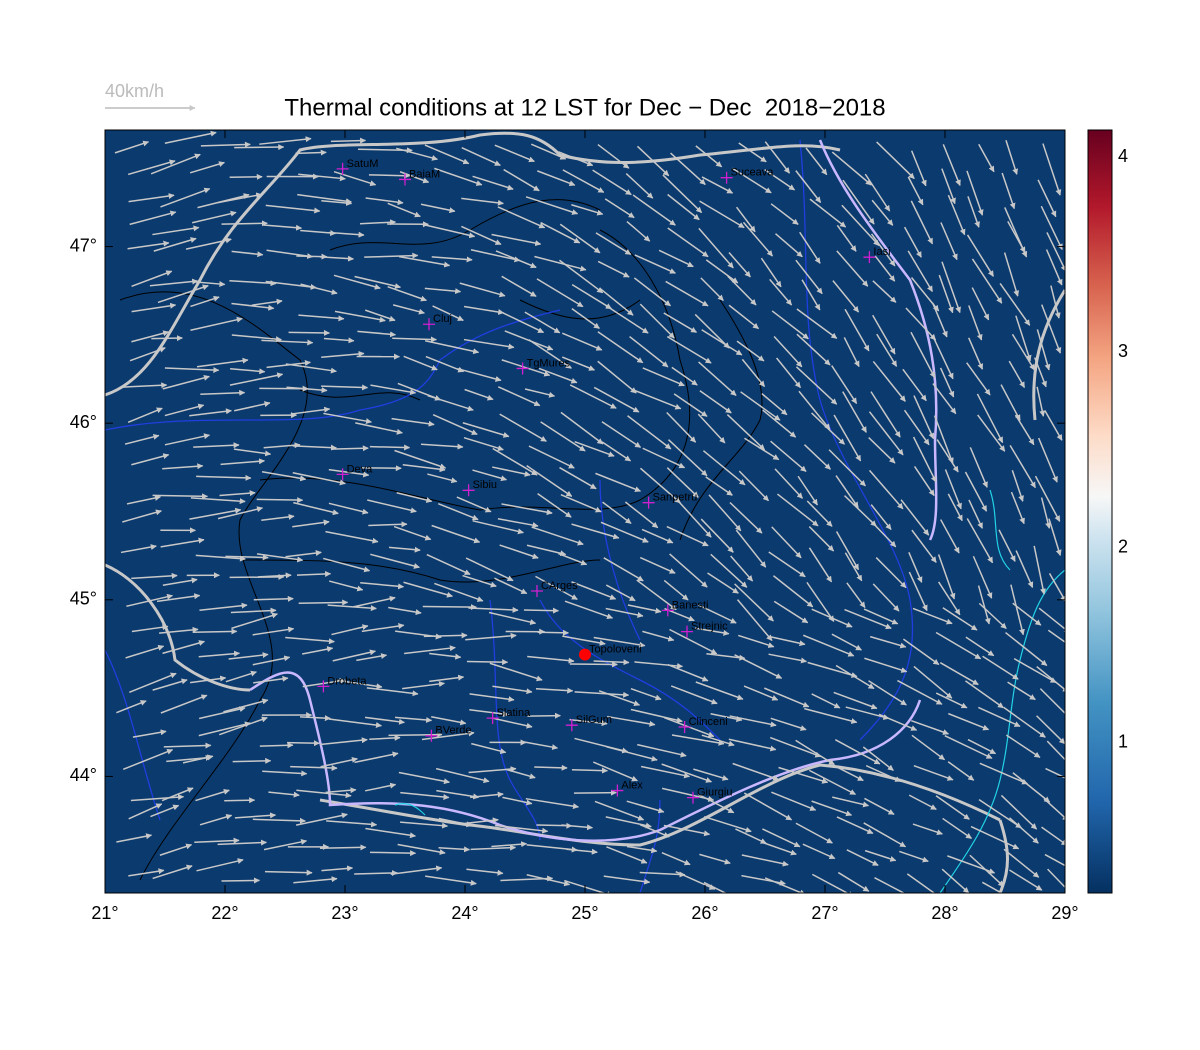 The width and height of the screenshot is (1200, 1050). I want to click on city-label: Cluj, so click(442, 319).